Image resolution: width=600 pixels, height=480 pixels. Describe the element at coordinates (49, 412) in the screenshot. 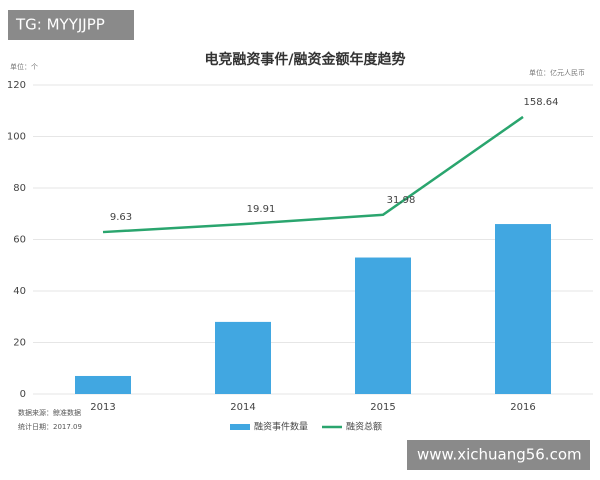

I see `source-note: 数据来源：鲸准数据` at that location.